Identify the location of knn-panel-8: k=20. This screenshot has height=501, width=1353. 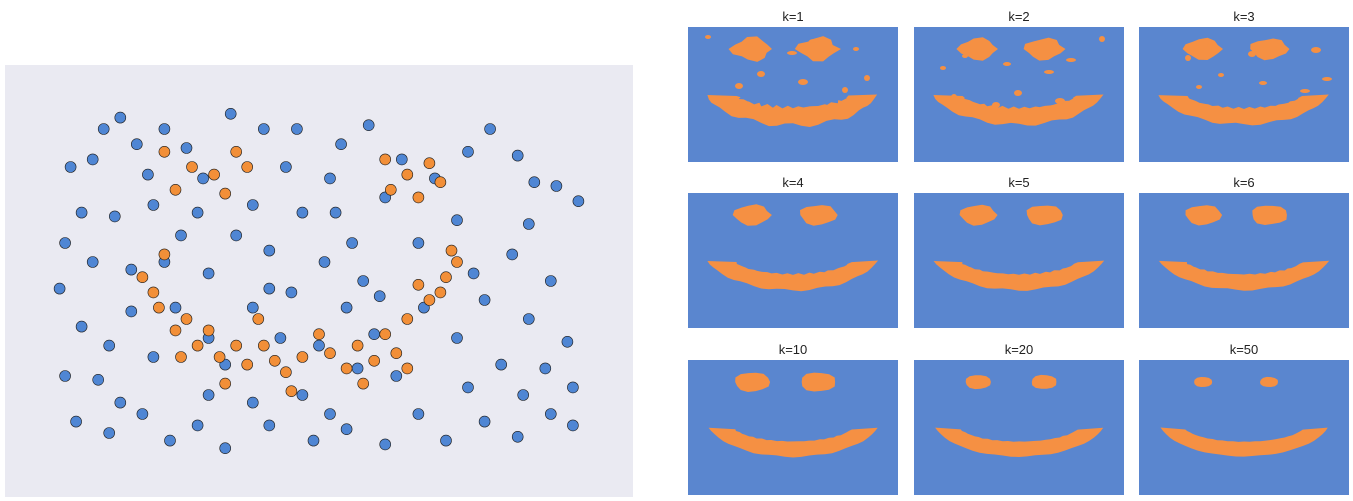
(1019, 418).